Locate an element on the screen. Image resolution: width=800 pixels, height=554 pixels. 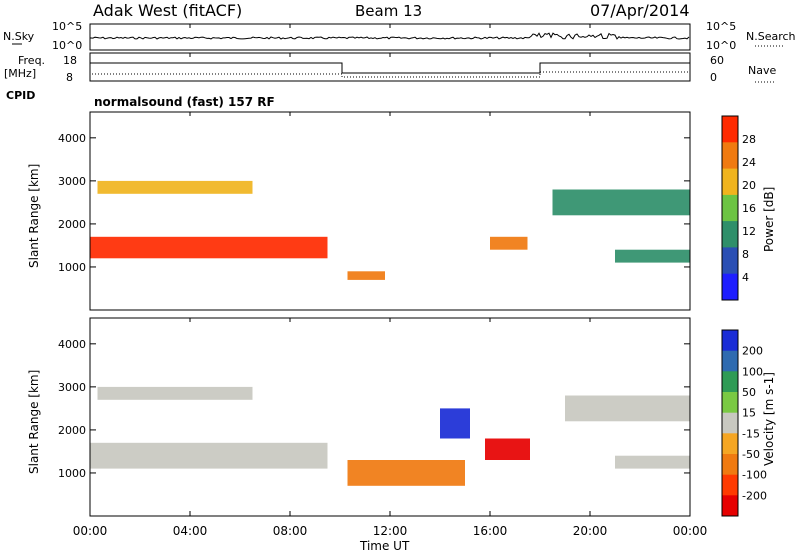
colorbar-tick-label: -15 is located at coordinates (751, 433).